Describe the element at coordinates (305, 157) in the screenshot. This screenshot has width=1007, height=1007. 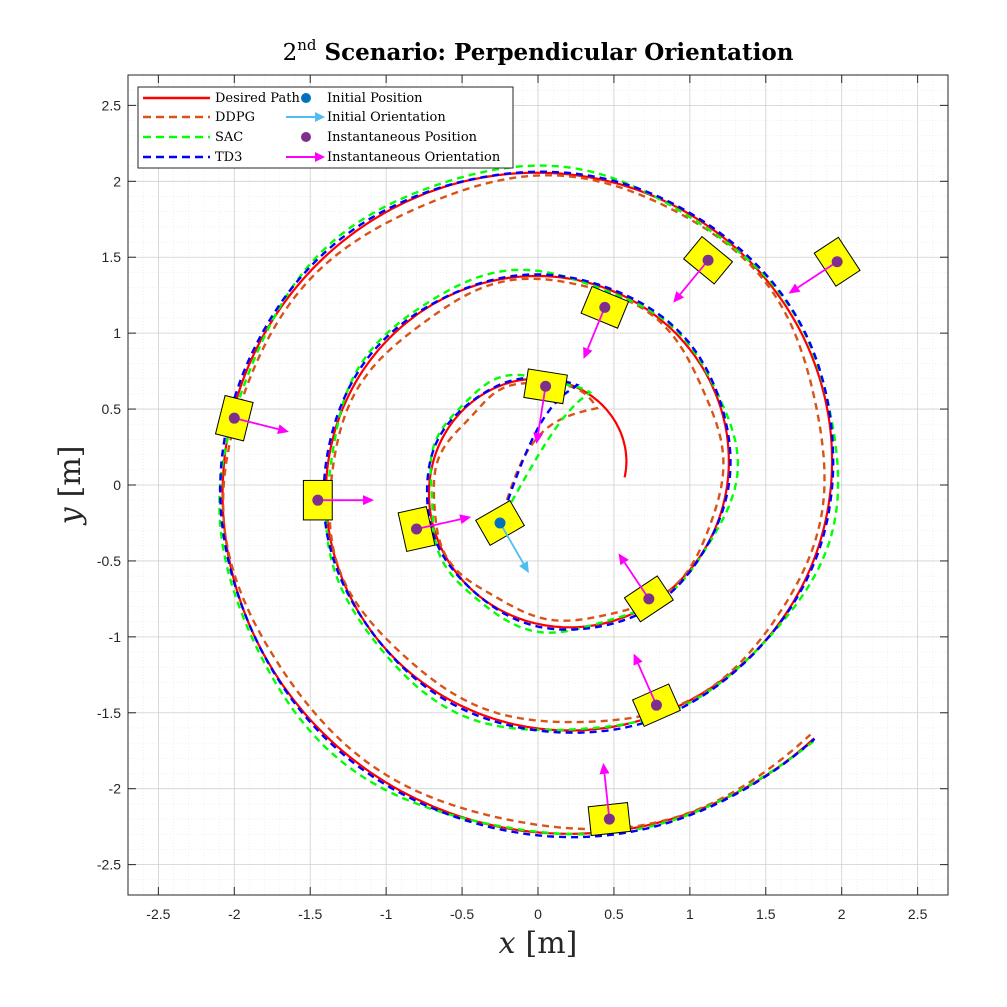
I see `legend-instantaneous-orientation-arrow` at that location.